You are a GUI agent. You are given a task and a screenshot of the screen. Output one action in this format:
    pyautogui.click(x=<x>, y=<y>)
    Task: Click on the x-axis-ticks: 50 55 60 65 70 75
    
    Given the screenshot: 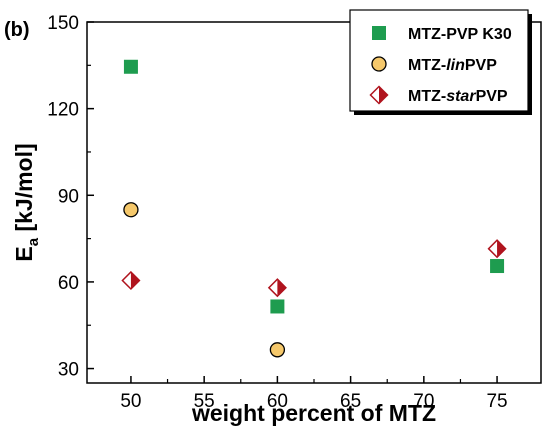 What is the action you would take?
    pyautogui.click(x=314, y=394)
    